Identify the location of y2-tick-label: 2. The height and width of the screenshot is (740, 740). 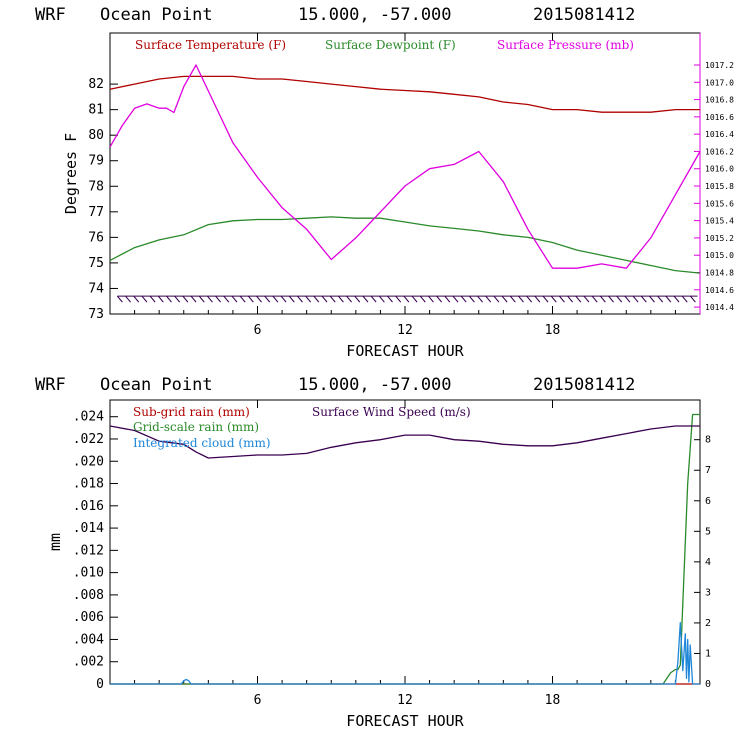
(708, 623).